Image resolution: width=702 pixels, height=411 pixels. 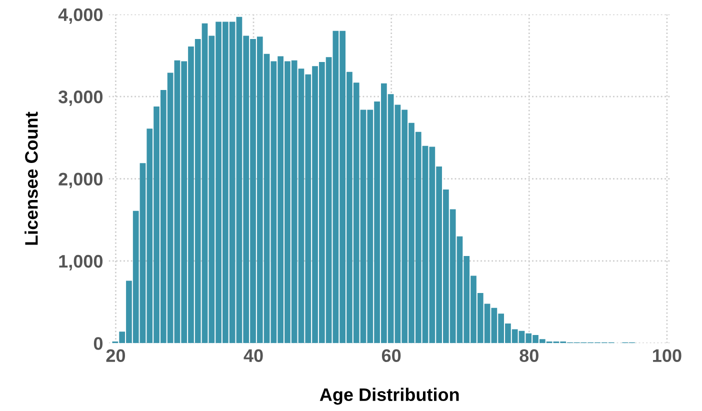 What do you see at coordinates (116, 355) in the screenshot?
I see `x-tick-label: 20` at bounding box center [116, 355].